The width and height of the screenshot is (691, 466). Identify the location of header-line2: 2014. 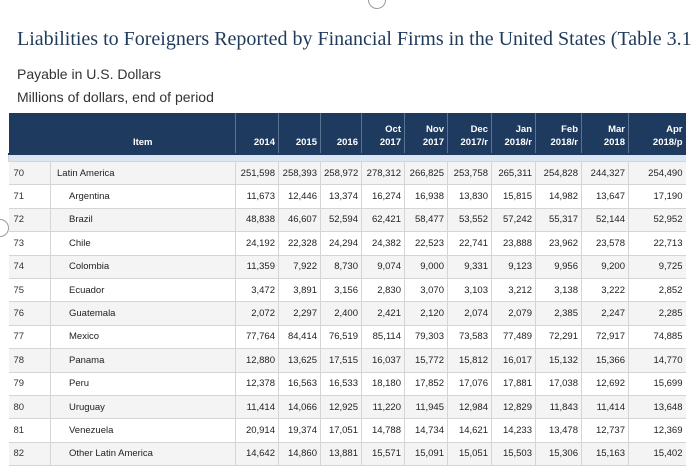
(264, 142).